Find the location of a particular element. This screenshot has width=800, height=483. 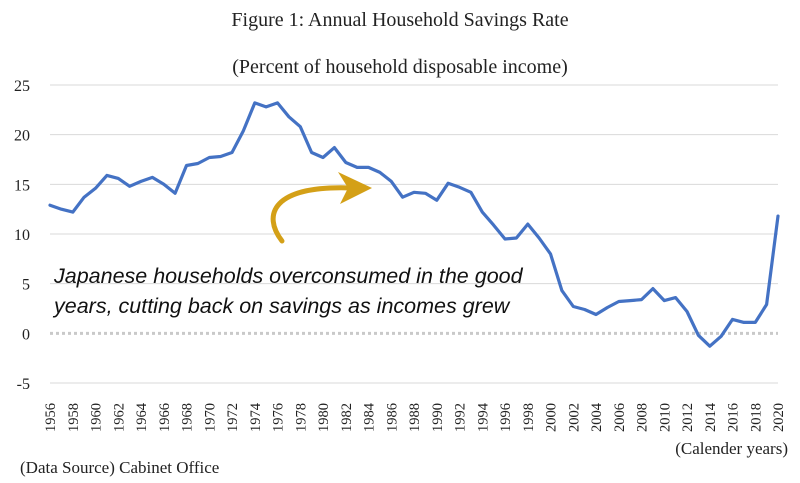

y-tick-labels: 25 20 15 10 5 0 -5 is located at coordinates (22, 235).